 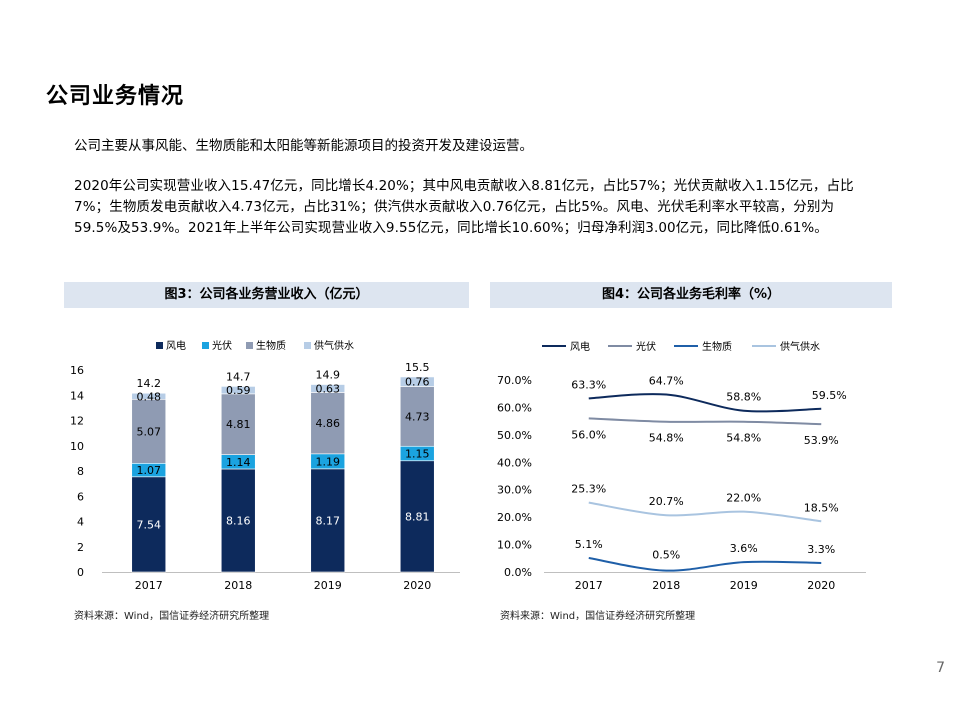 What do you see at coordinates (588, 384) in the screenshot?
I see `data-label: 63.3%` at bounding box center [588, 384].